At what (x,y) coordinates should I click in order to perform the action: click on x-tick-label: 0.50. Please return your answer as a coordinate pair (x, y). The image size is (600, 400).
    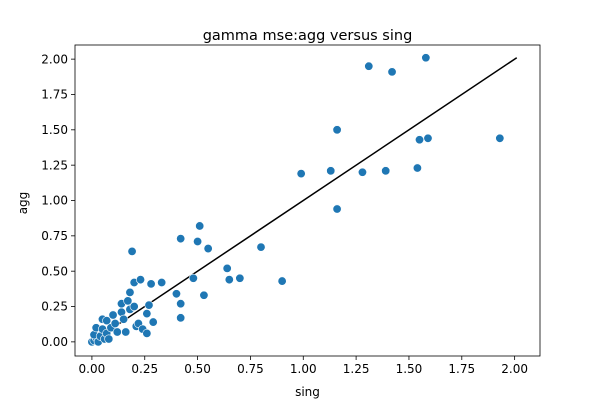
    Looking at the image, I should click on (197, 369).